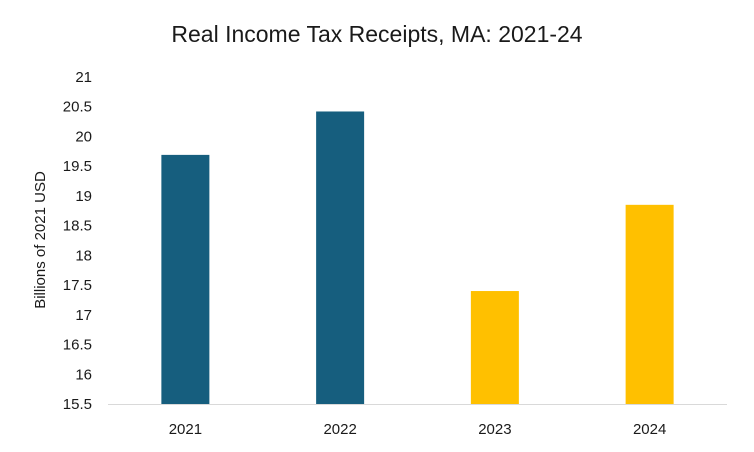  Describe the element at coordinates (83, 196) in the screenshot. I see `y-tick-label: 19` at that location.